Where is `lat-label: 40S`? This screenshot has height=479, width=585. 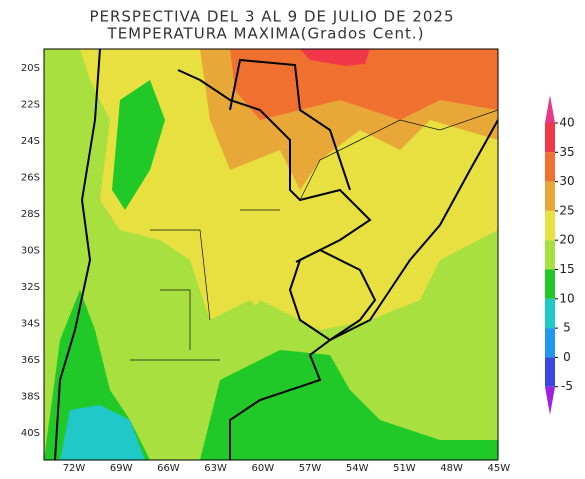 lat-label: 40S is located at coordinates (30, 433).